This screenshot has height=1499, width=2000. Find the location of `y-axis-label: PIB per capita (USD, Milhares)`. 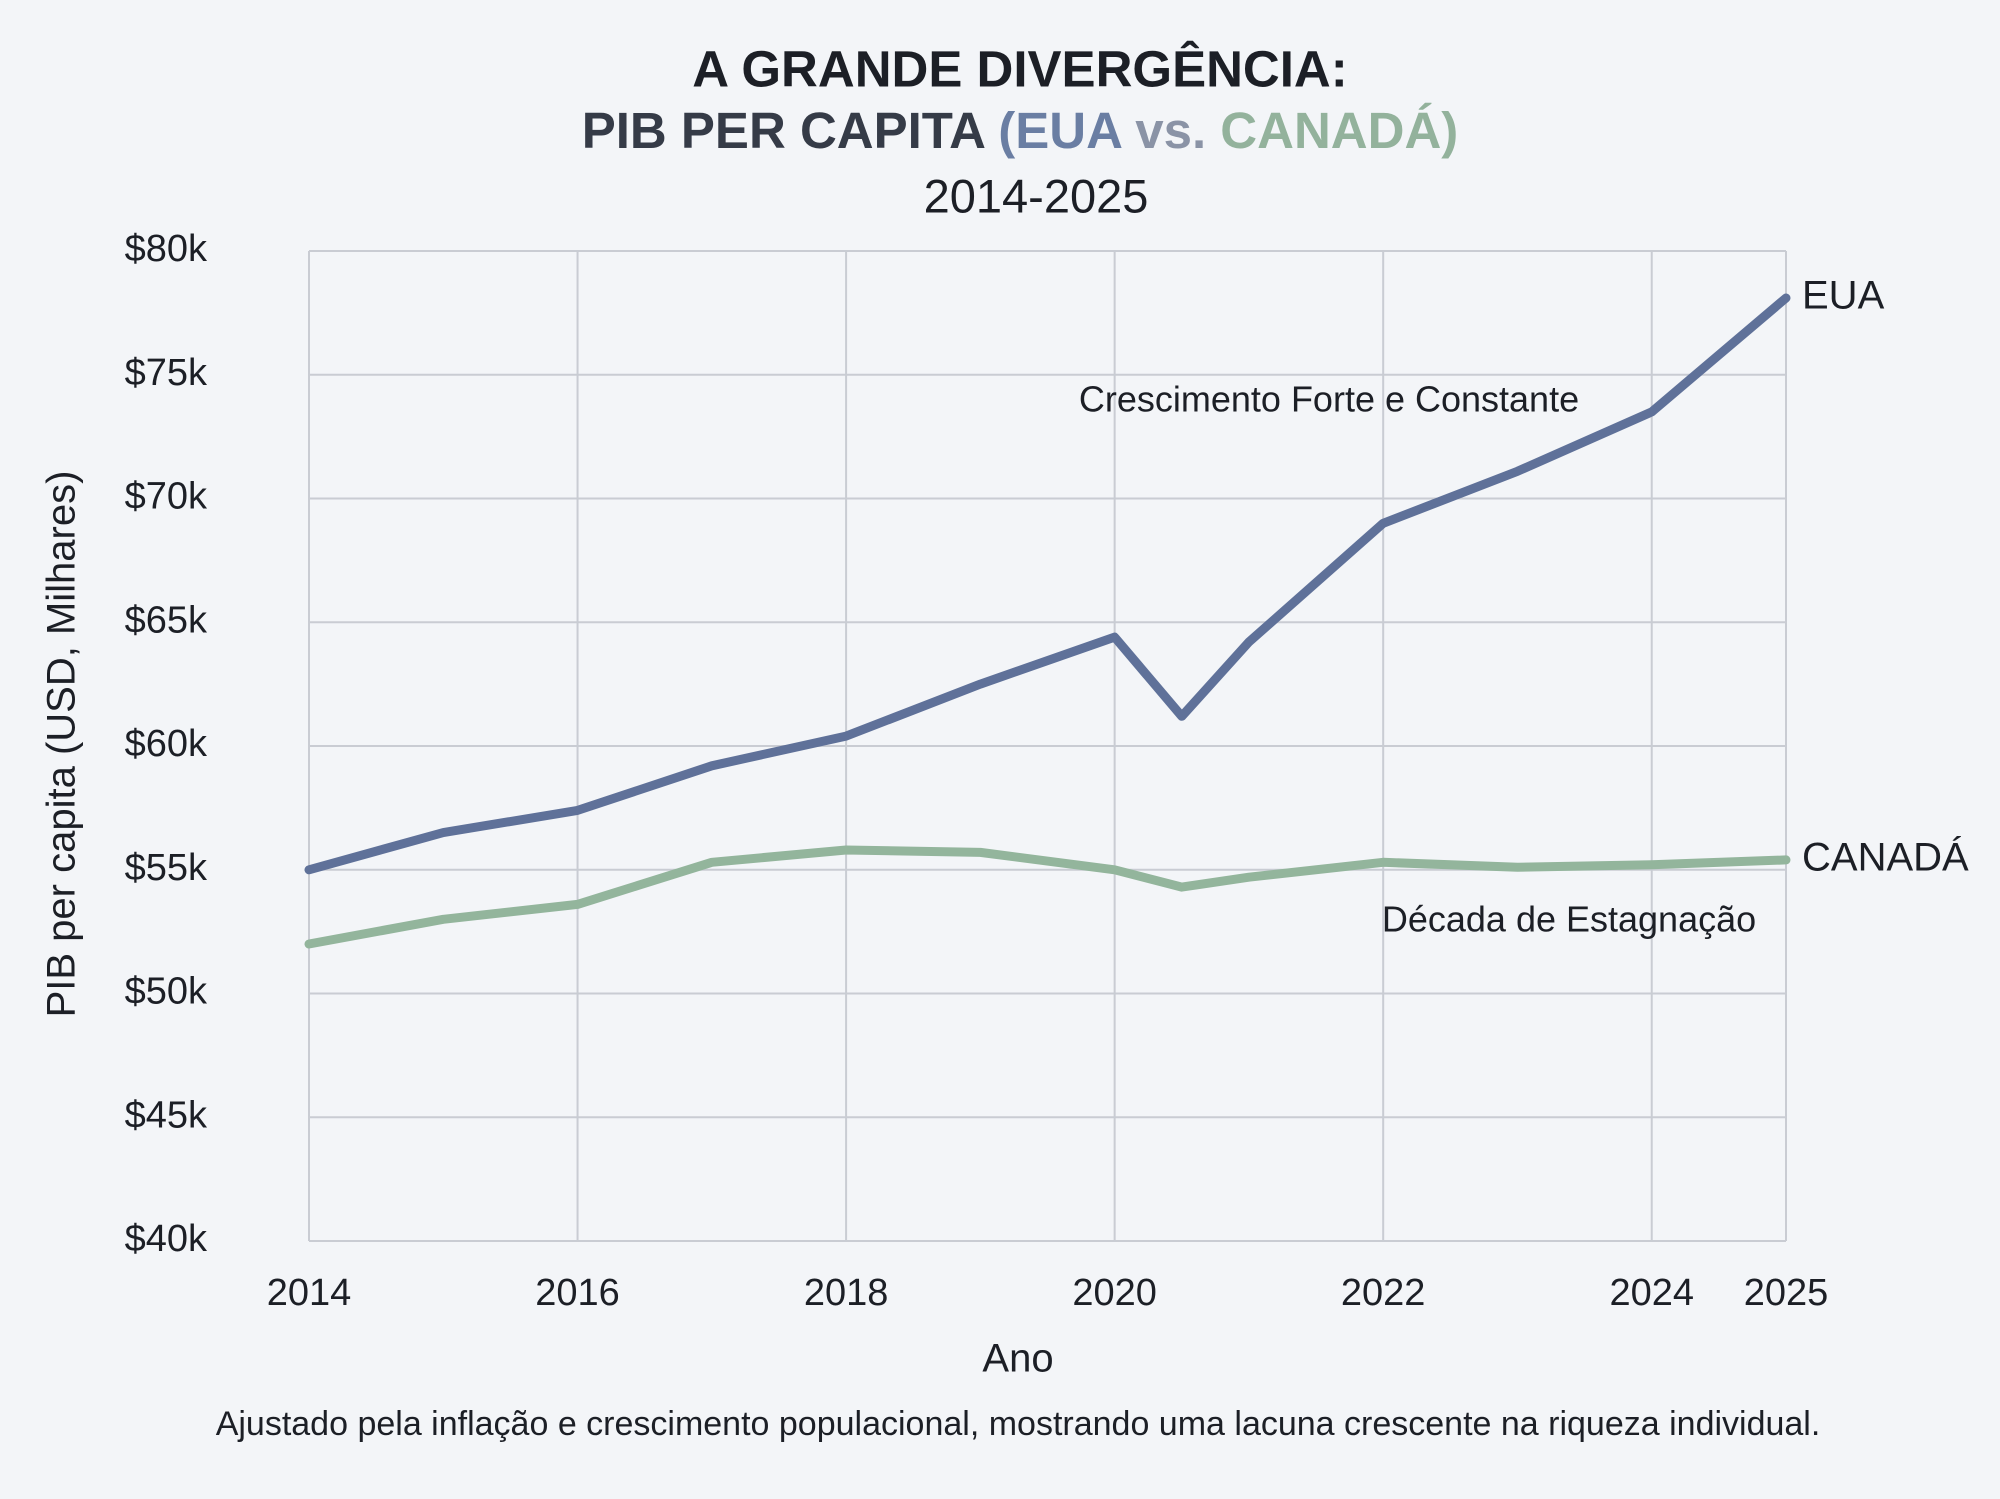

y-axis-label: PIB per capita (USD, Milhares) is located at coordinates (62, 744).